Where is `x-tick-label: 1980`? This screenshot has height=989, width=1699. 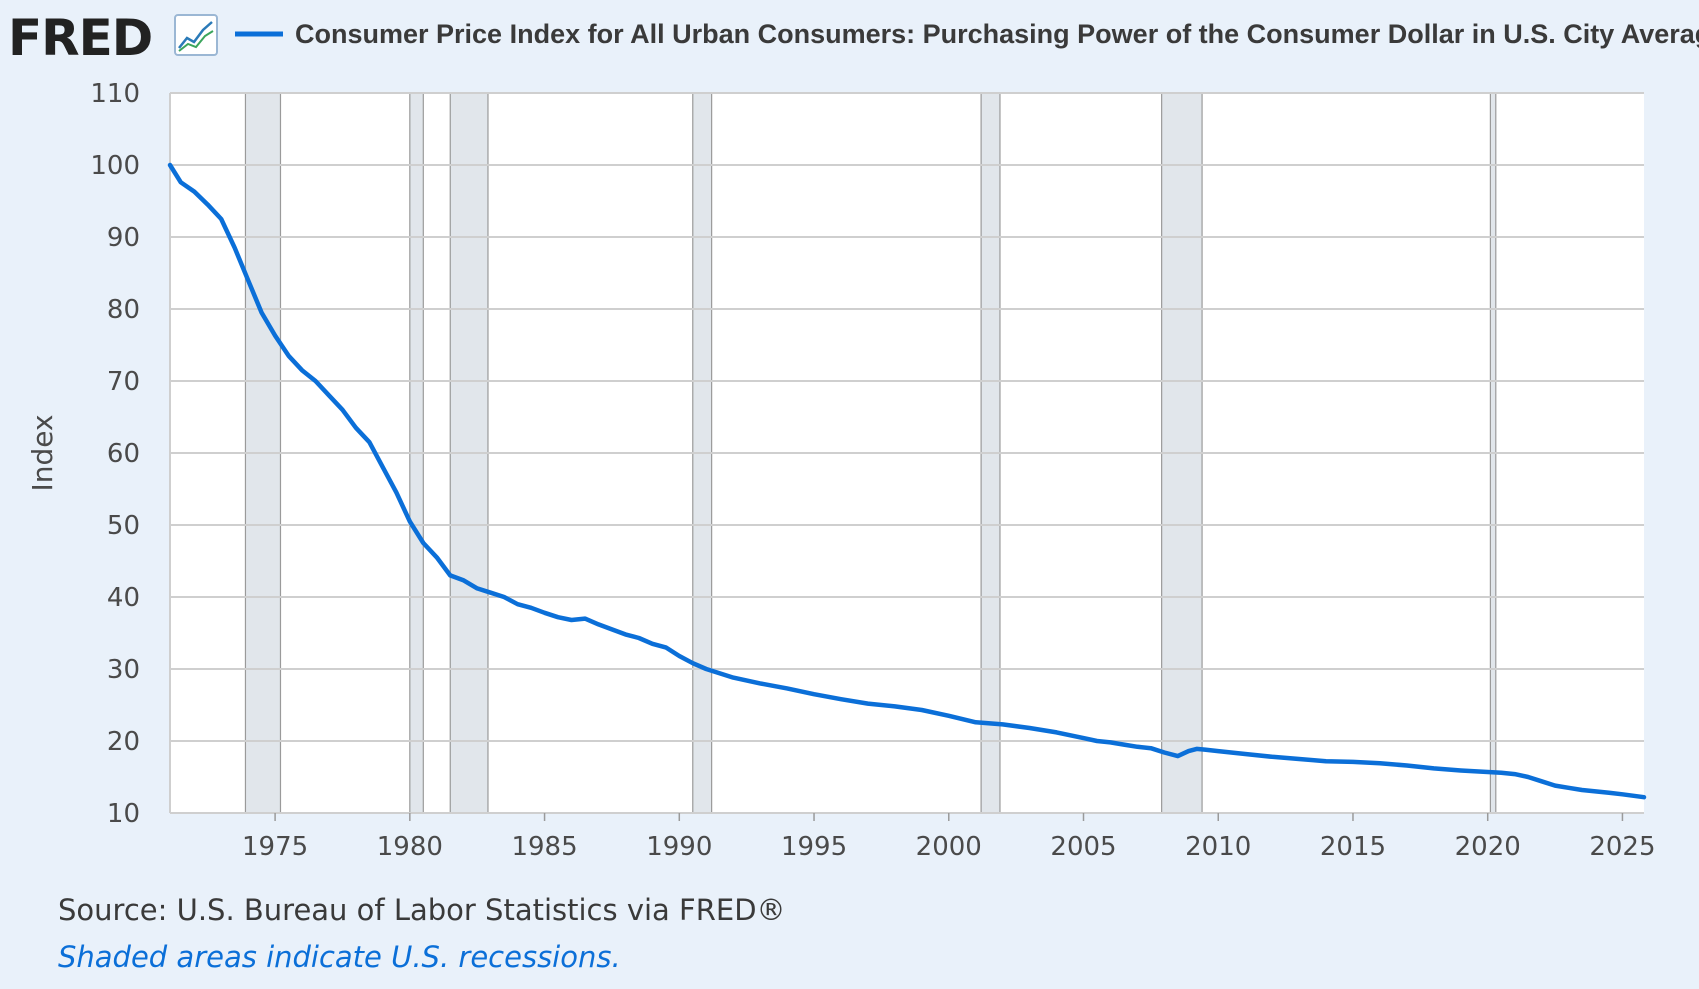 x-tick-label: 1980 is located at coordinates (410, 847).